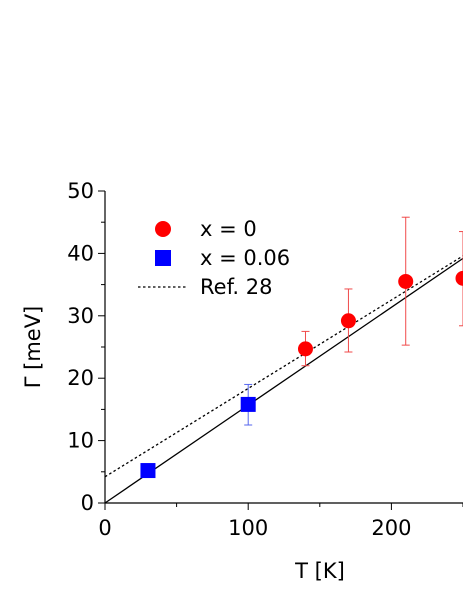 This screenshot has height=599, width=463. I want to click on x-tick-label: 100, so click(248, 528).